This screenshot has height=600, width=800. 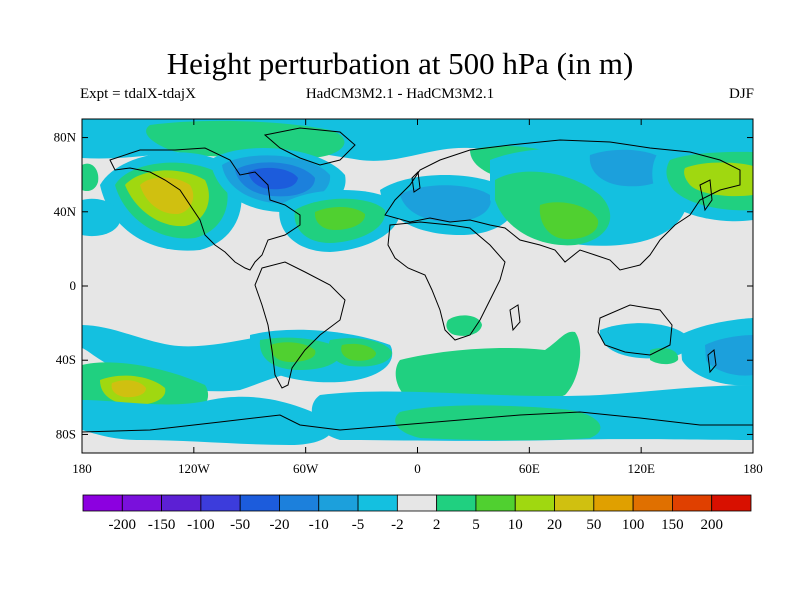 What do you see at coordinates (515, 318) in the screenshot?
I see `coast-madagascar` at bounding box center [515, 318].